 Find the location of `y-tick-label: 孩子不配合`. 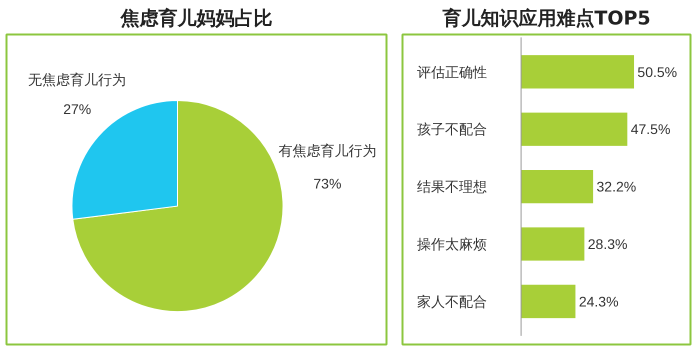

y-tick-label: 孩子不配合 is located at coordinates (451, 129).